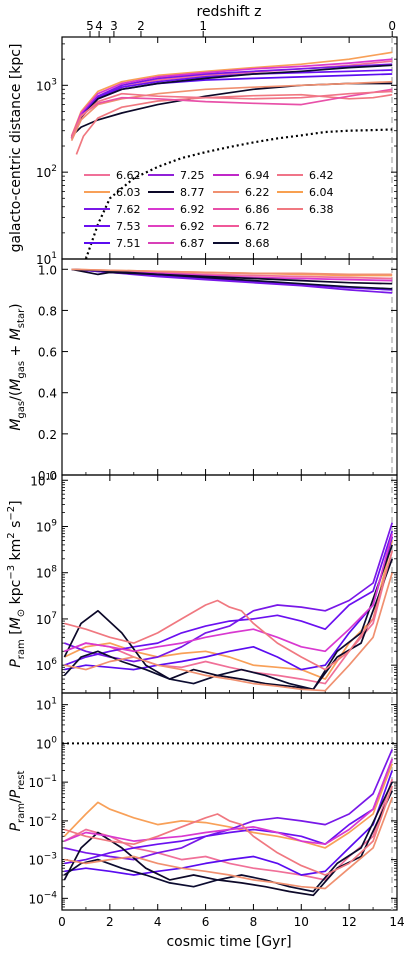 The image size is (407, 955). Describe the element at coordinates (17, 801) in the screenshot. I see `ylabel-pressure-ratio: Pram/Prest` at that location.